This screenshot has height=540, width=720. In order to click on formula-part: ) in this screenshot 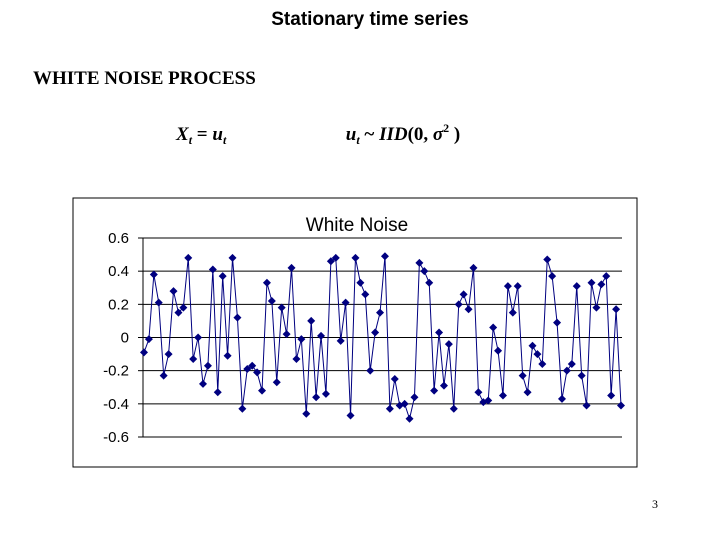, I will do `click(454, 134)`.